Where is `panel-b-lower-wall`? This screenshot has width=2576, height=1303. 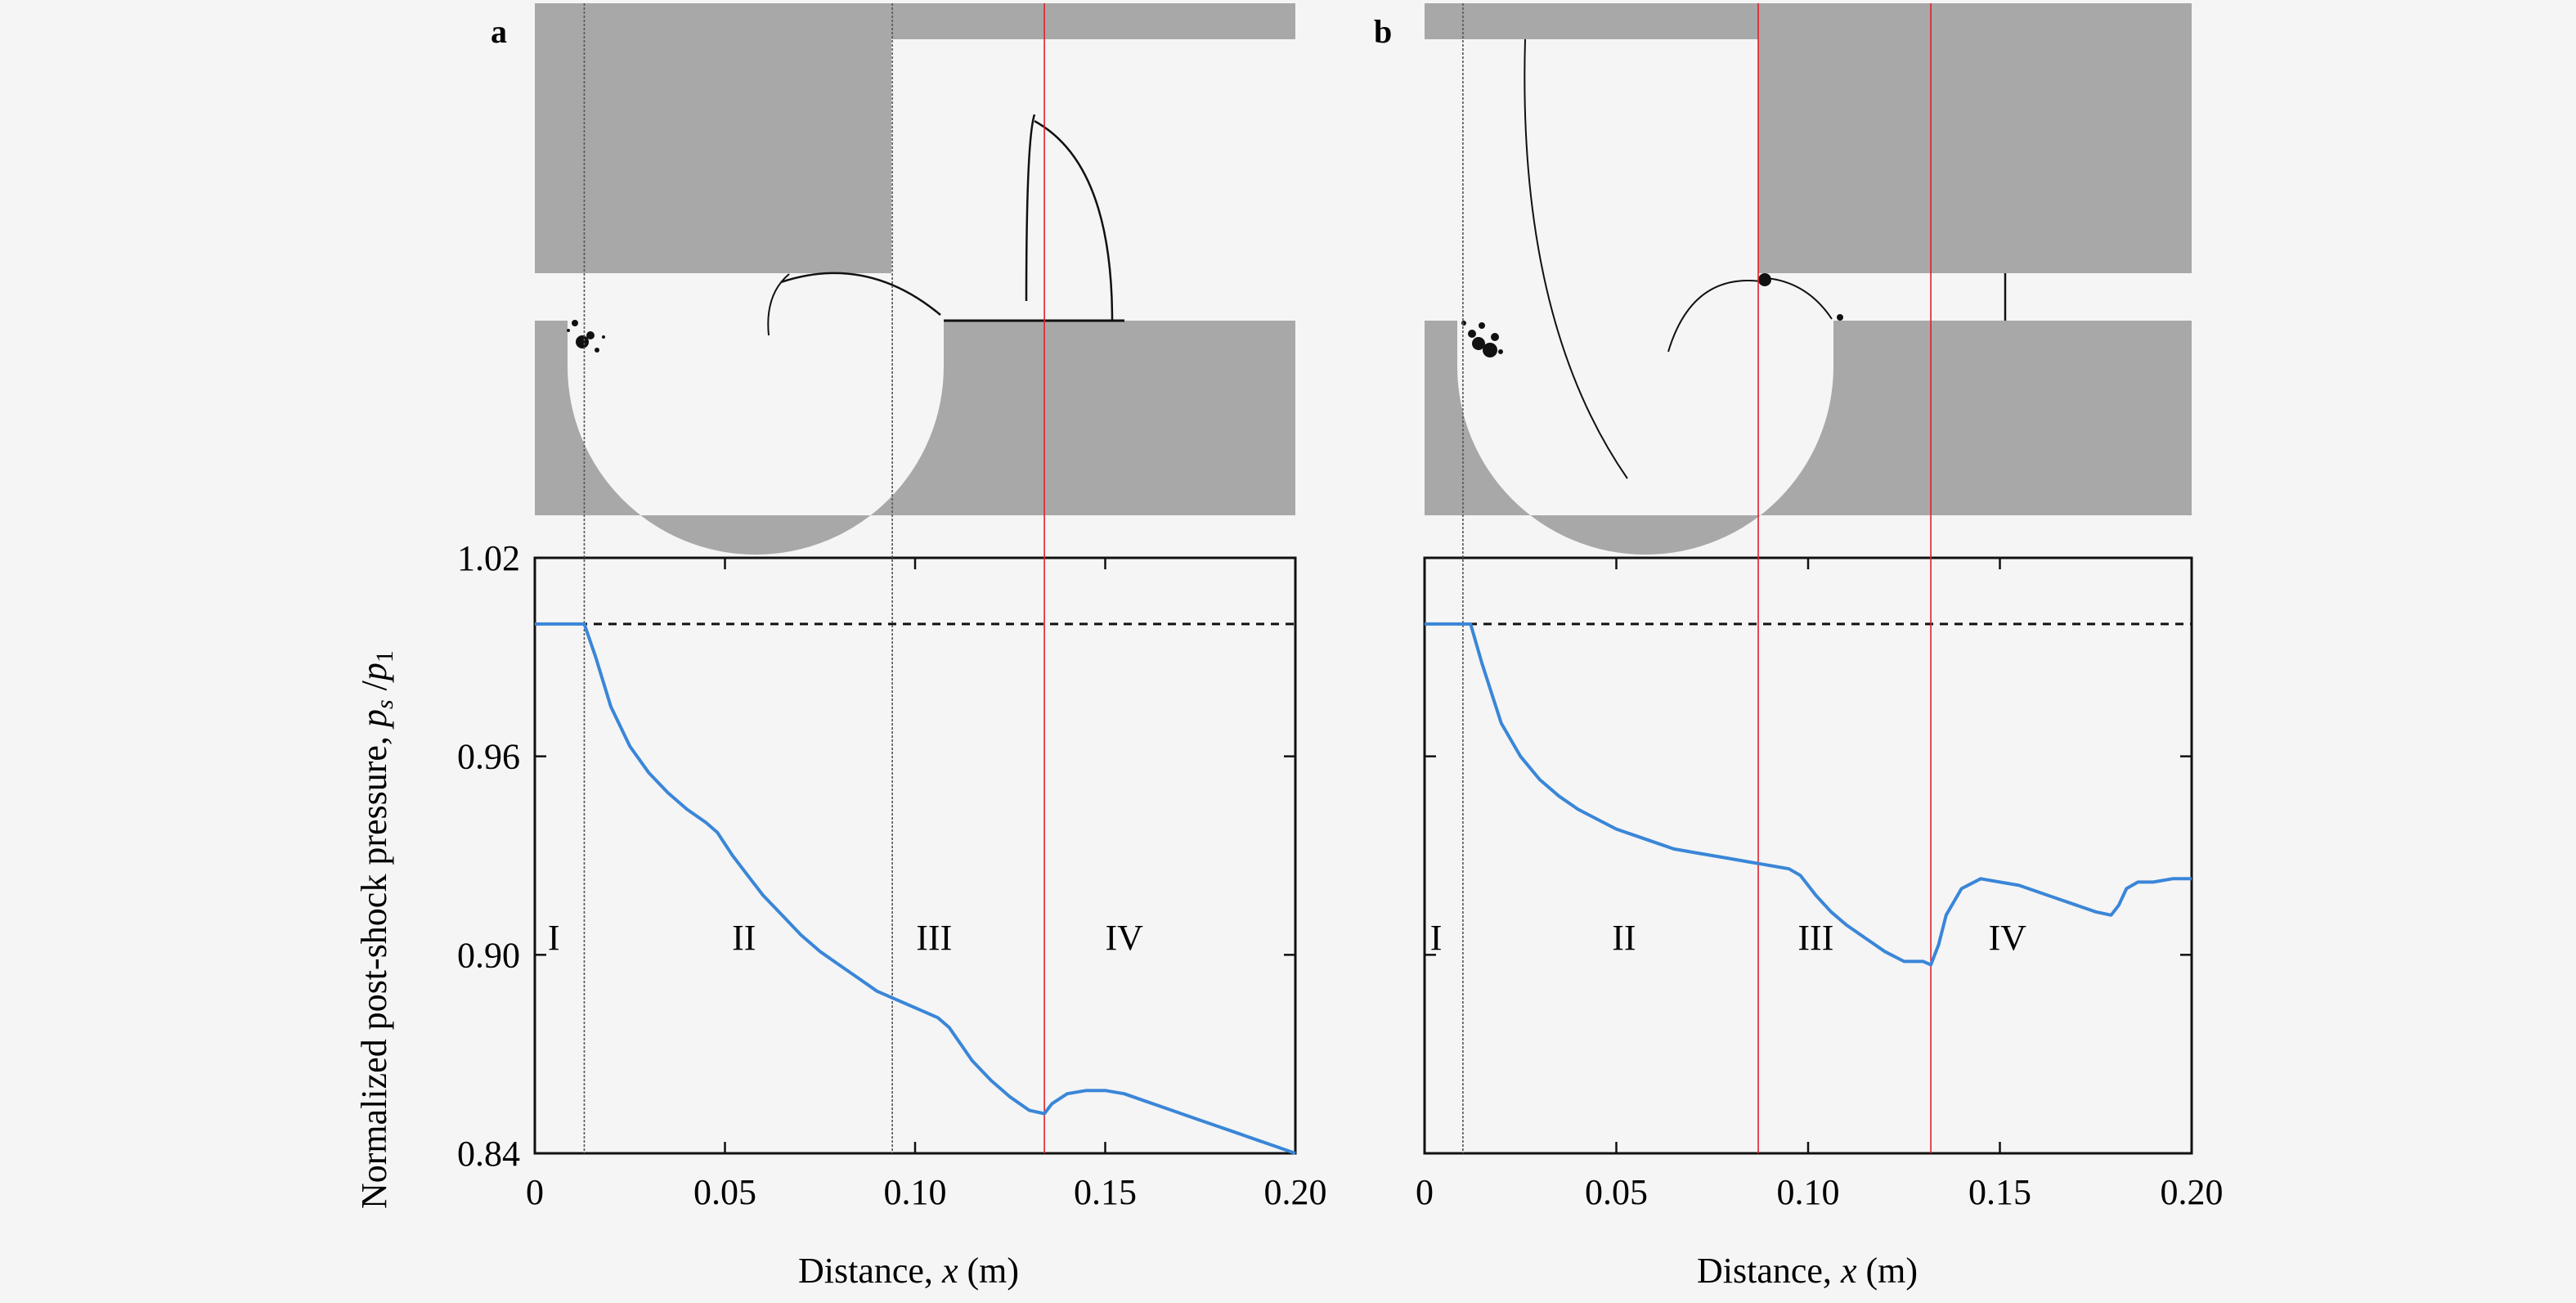 panel-b-lower-wall is located at coordinates (1808, 438).